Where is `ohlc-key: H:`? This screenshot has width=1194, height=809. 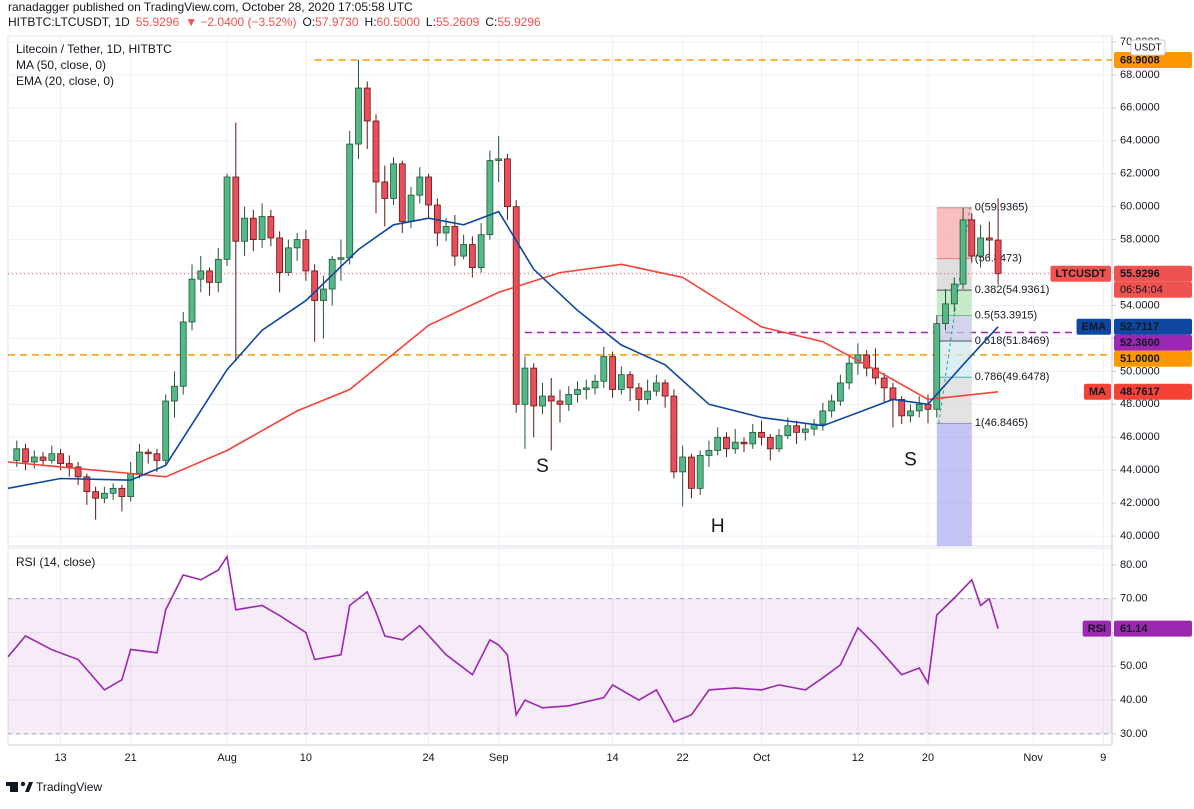
ohlc-key: H: is located at coordinates (371, 22).